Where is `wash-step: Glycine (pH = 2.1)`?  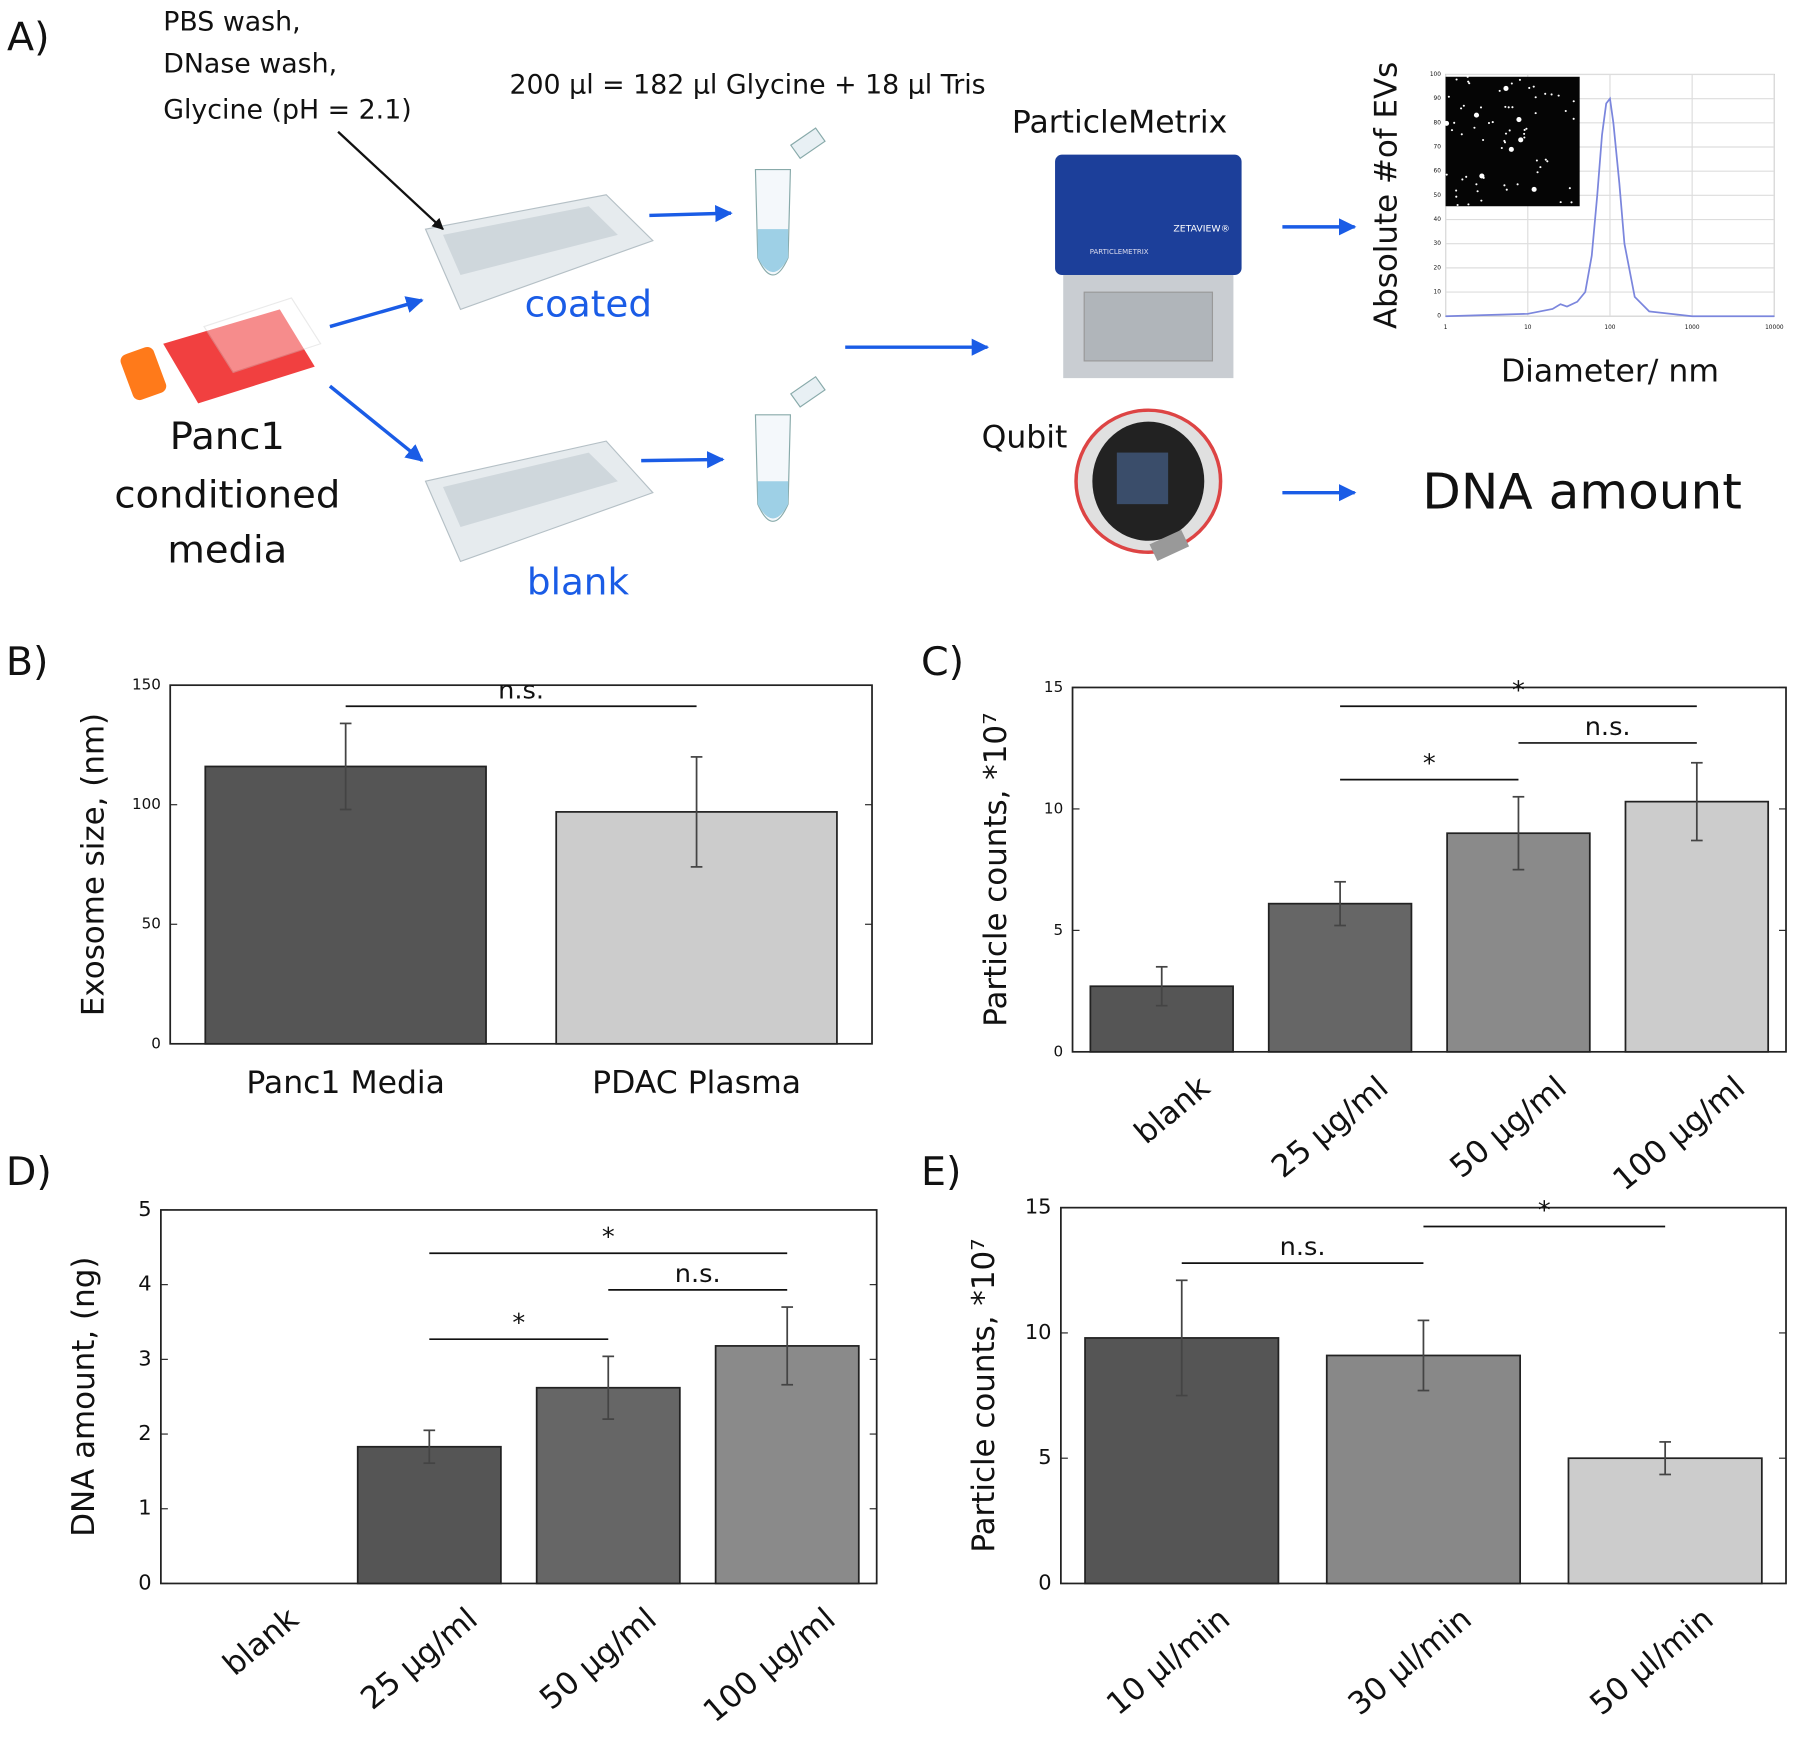
wash-step: Glycine (pH = 2.1) is located at coordinates (287, 110).